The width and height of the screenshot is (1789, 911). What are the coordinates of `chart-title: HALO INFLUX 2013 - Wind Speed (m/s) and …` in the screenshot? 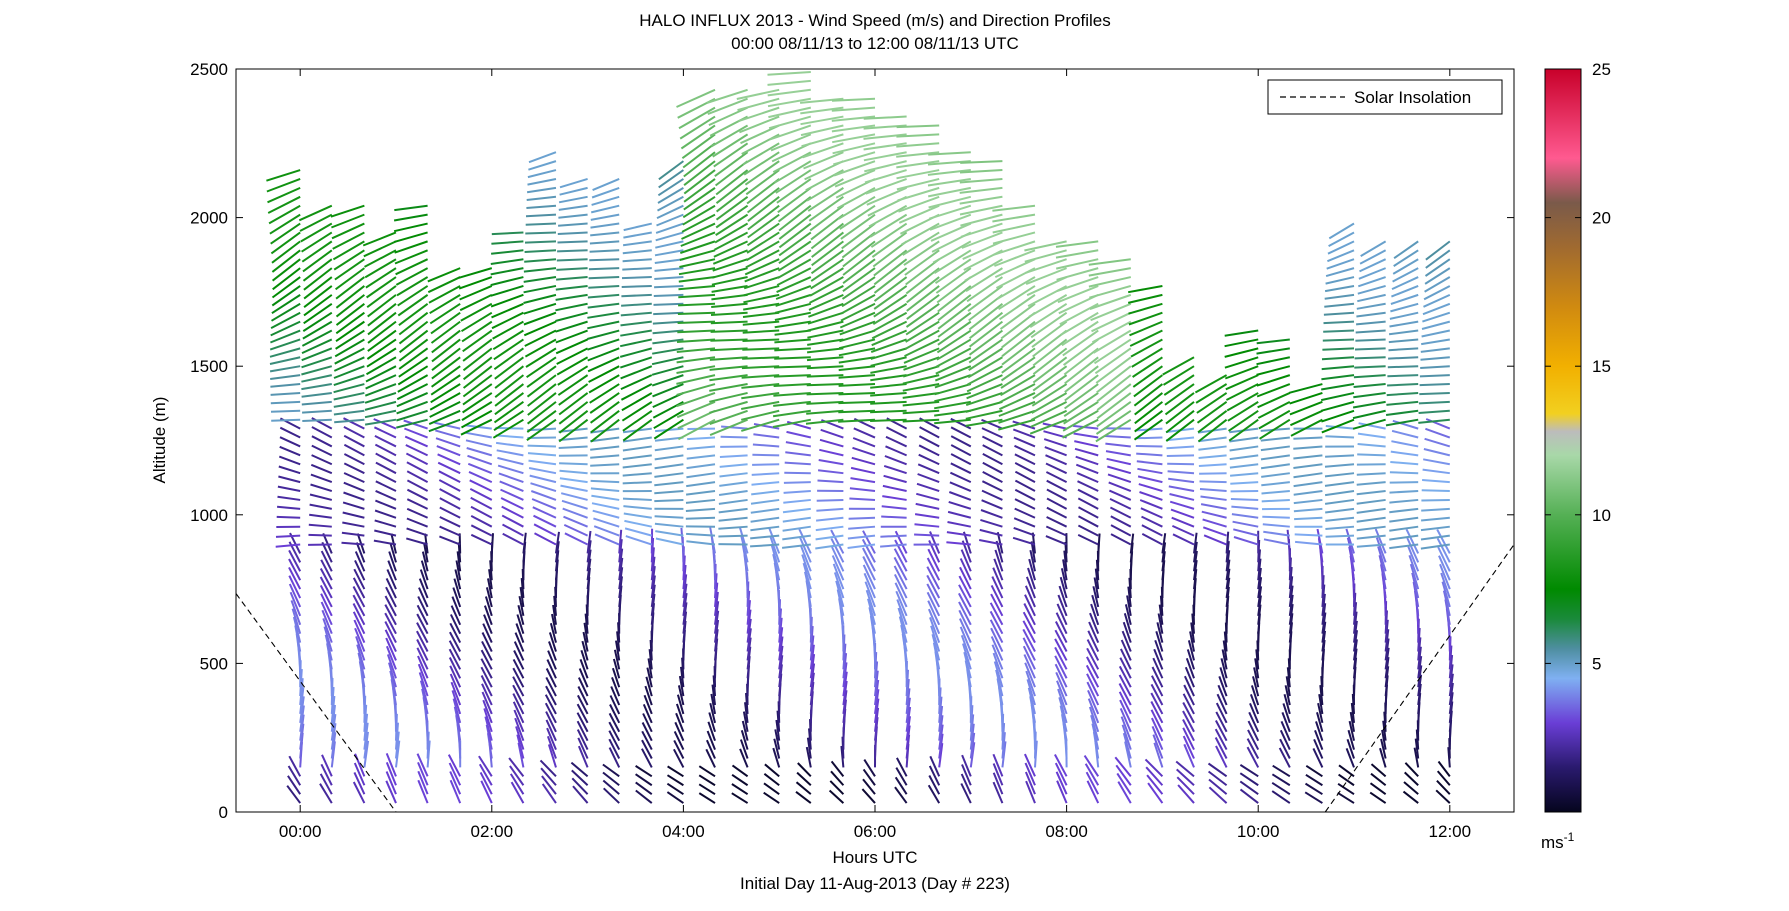 It's located at (874, 20).